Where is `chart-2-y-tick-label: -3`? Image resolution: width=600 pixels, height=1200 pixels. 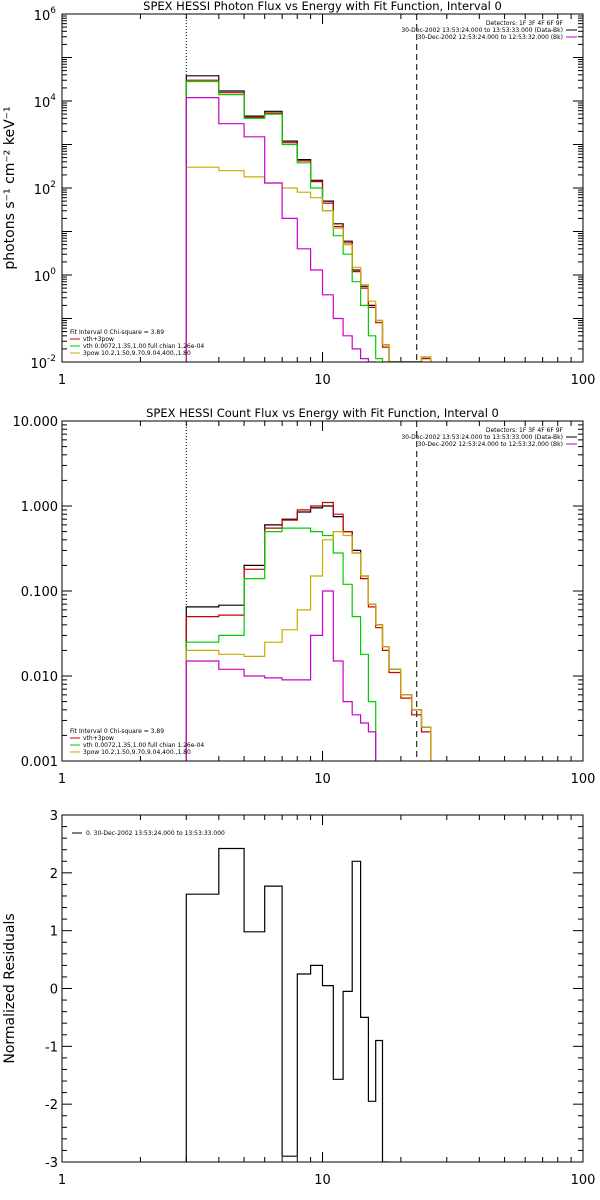 chart-2-y-tick-label: -3 is located at coordinates (51, 1163).